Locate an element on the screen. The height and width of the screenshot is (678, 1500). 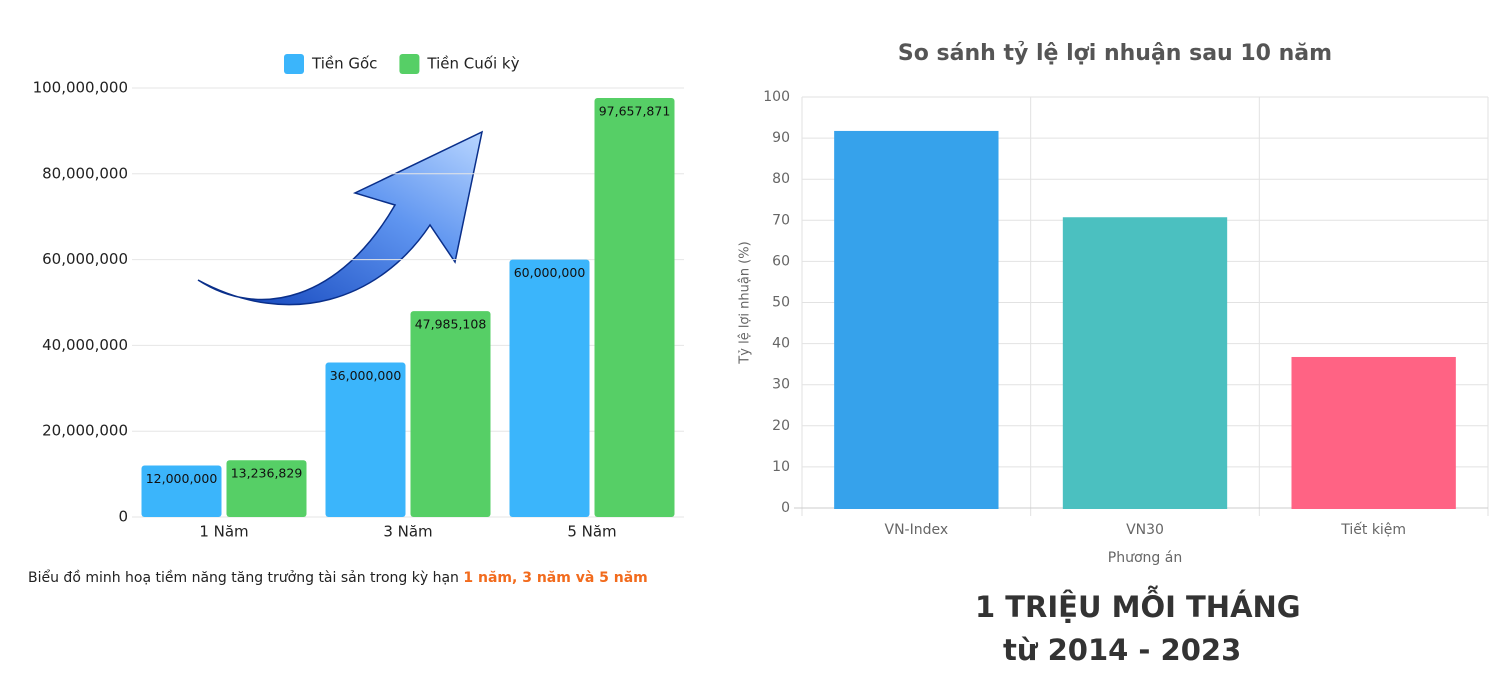
x-tick-label: 1 Năm is located at coordinates (223, 532).